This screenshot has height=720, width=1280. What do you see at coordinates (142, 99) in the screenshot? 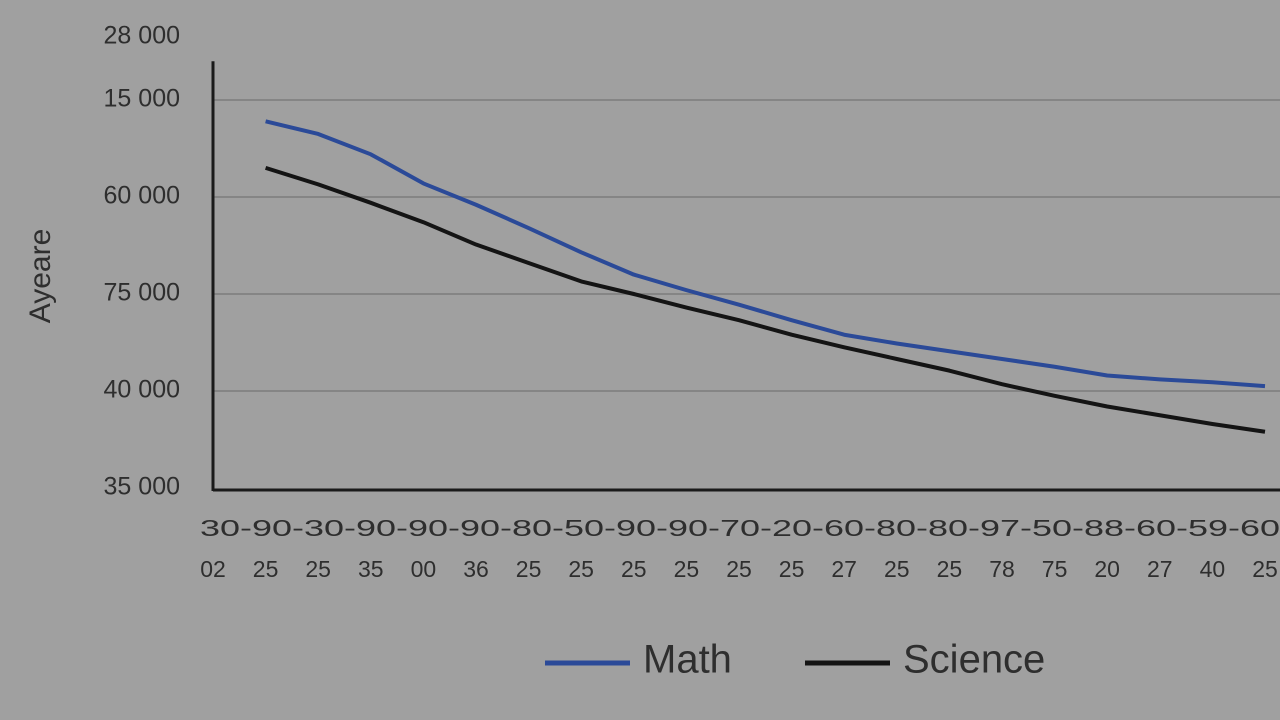
I see `y-tick-label: 15 000` at bounding box center [142, 99].